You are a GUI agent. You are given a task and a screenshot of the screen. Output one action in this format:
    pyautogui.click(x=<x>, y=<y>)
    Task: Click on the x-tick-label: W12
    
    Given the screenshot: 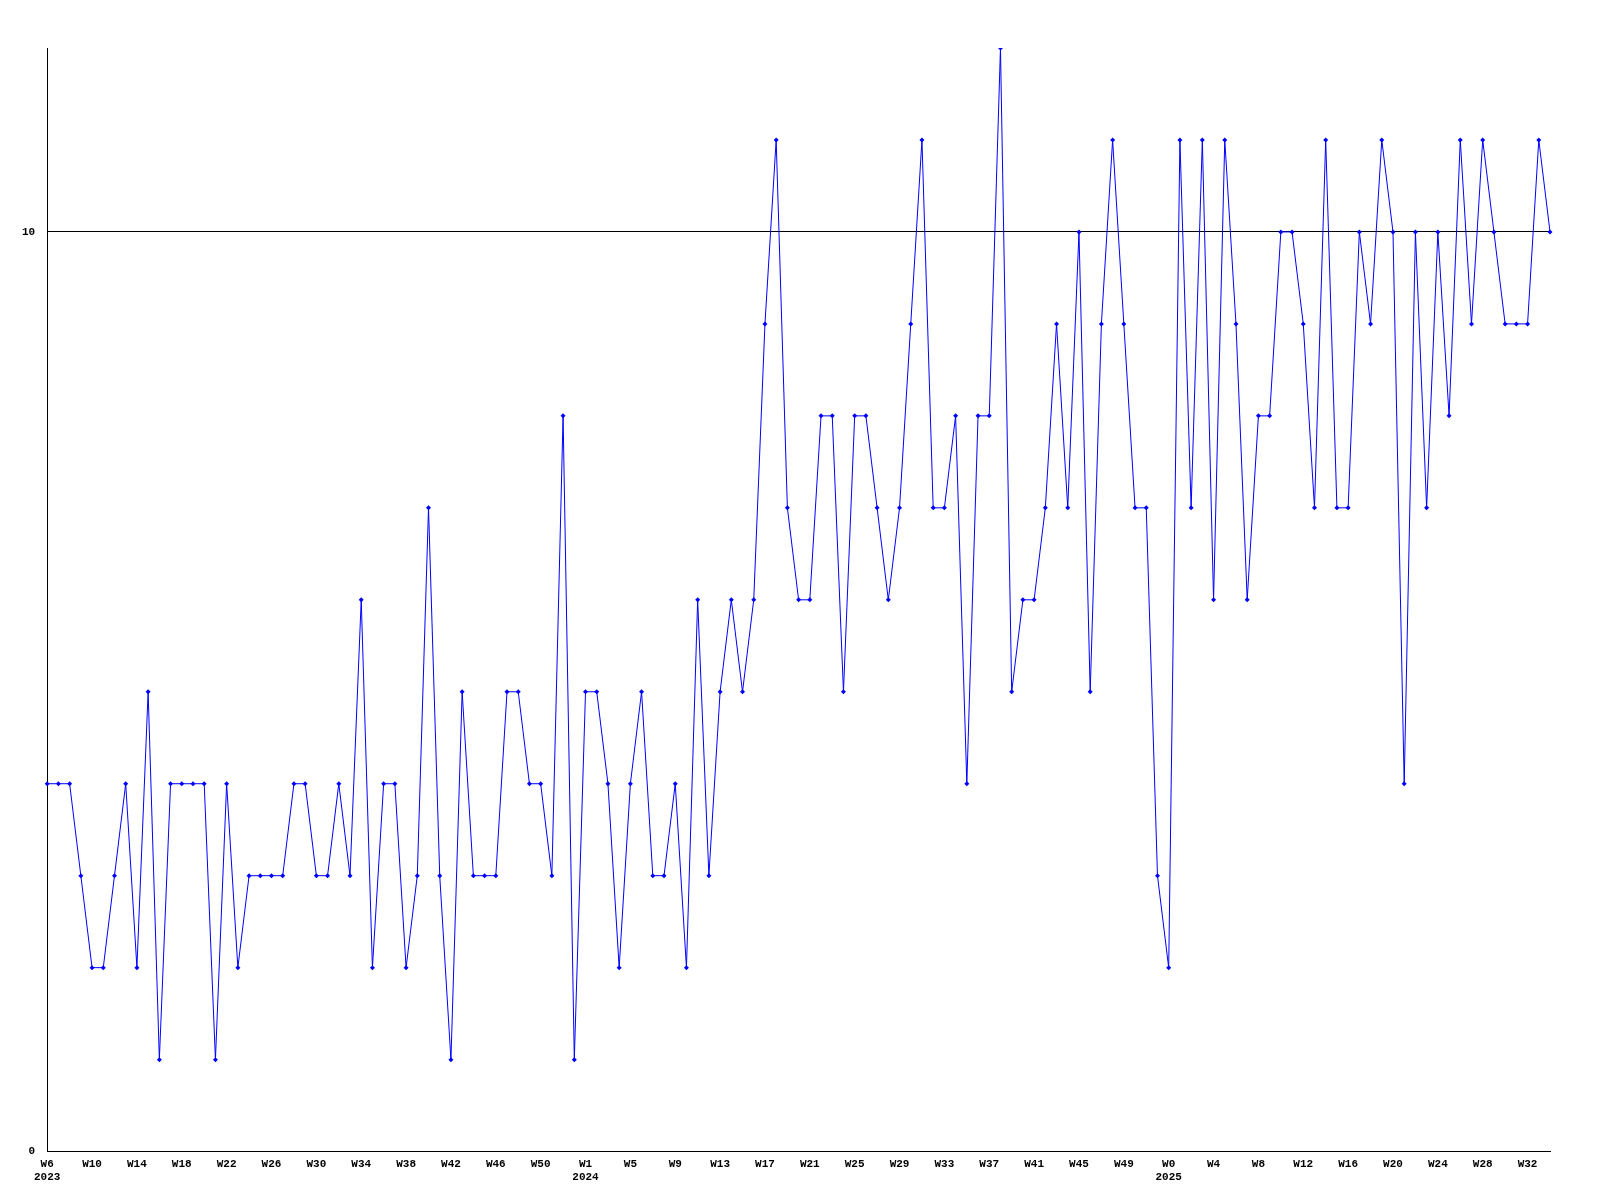 What is the action you would take?
    pyautogui.click(x=1303, y=1163)
    